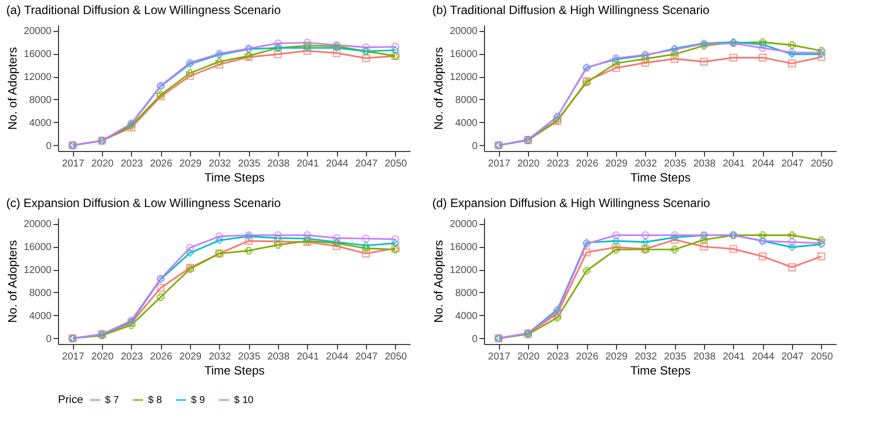  I want to click on y-axis-title: No. of Adopters, so click(13, 281).